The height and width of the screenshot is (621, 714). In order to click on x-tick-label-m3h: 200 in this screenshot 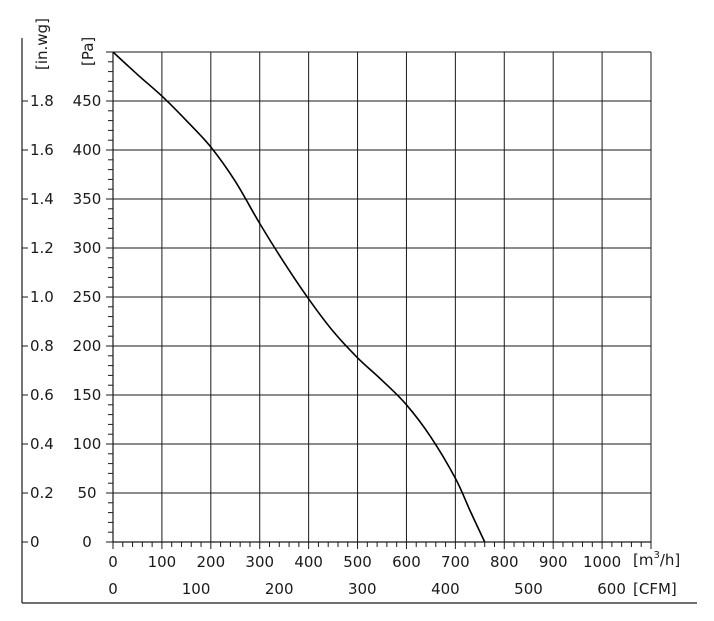, I will do `click(210, 562)`.